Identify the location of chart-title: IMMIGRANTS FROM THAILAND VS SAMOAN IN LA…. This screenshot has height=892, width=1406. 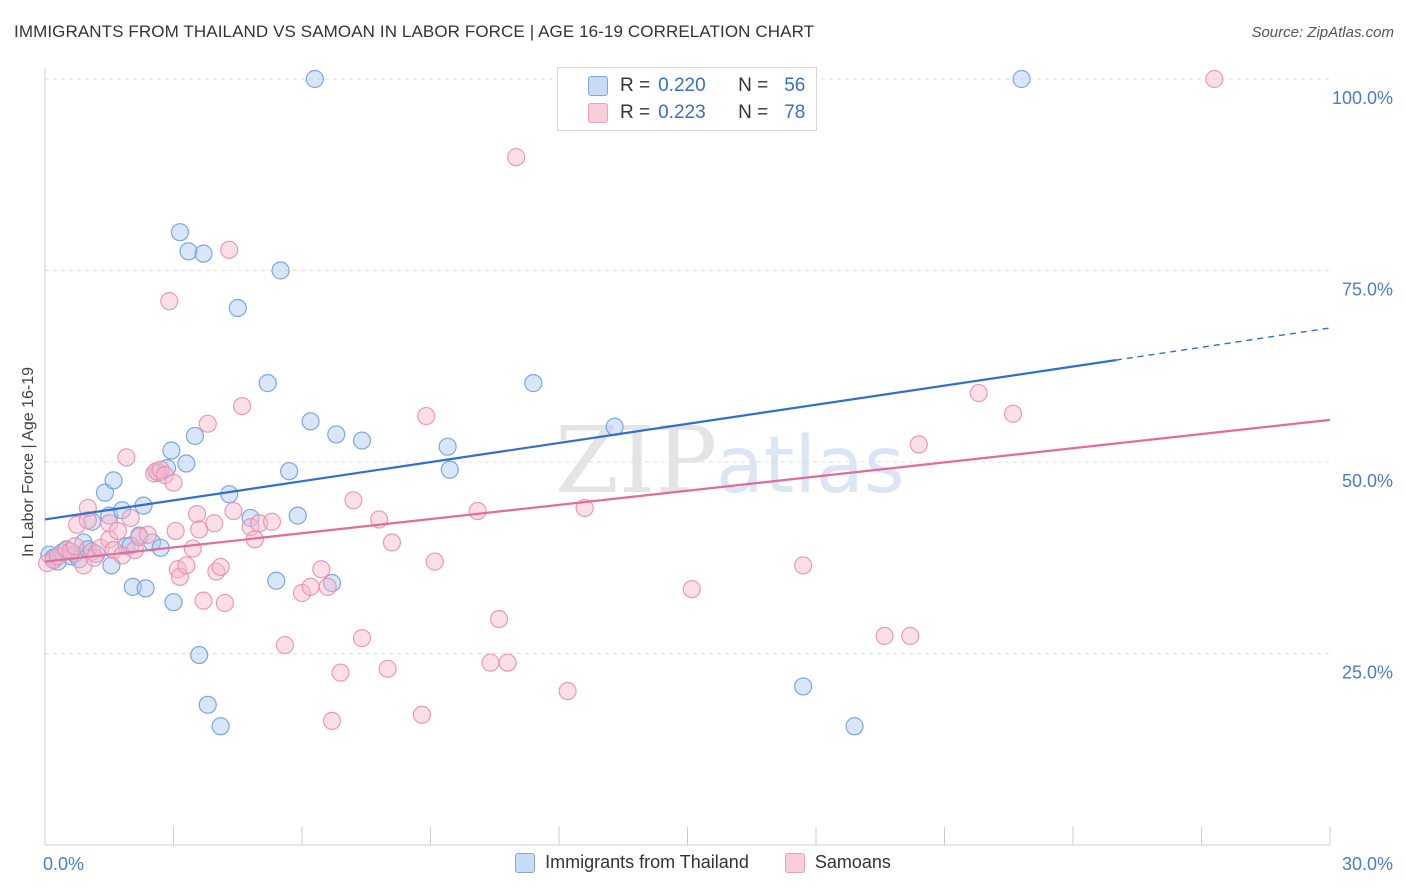
(414, 31).